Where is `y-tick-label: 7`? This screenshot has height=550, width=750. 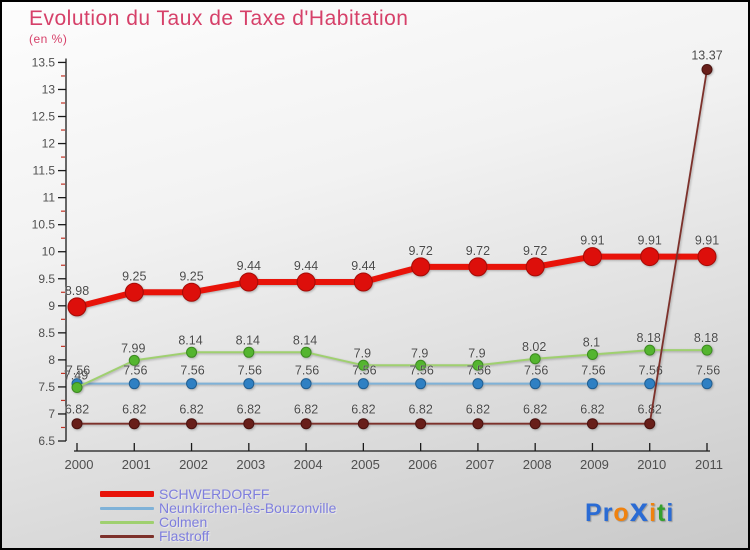 y-tick-label: 7 is located at coordinates (51, 414).